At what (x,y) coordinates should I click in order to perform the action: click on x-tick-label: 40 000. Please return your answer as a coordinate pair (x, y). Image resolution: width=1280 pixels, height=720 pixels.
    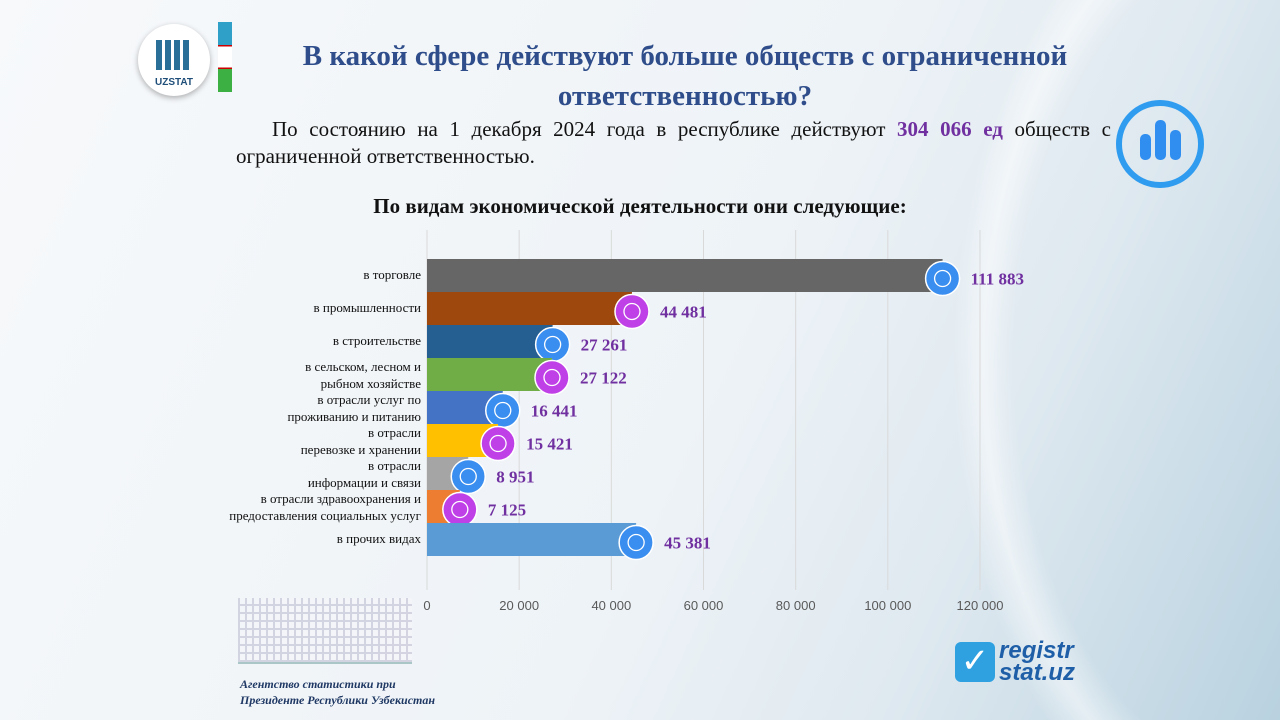
    Looking at the image, I should click on (611, 605).